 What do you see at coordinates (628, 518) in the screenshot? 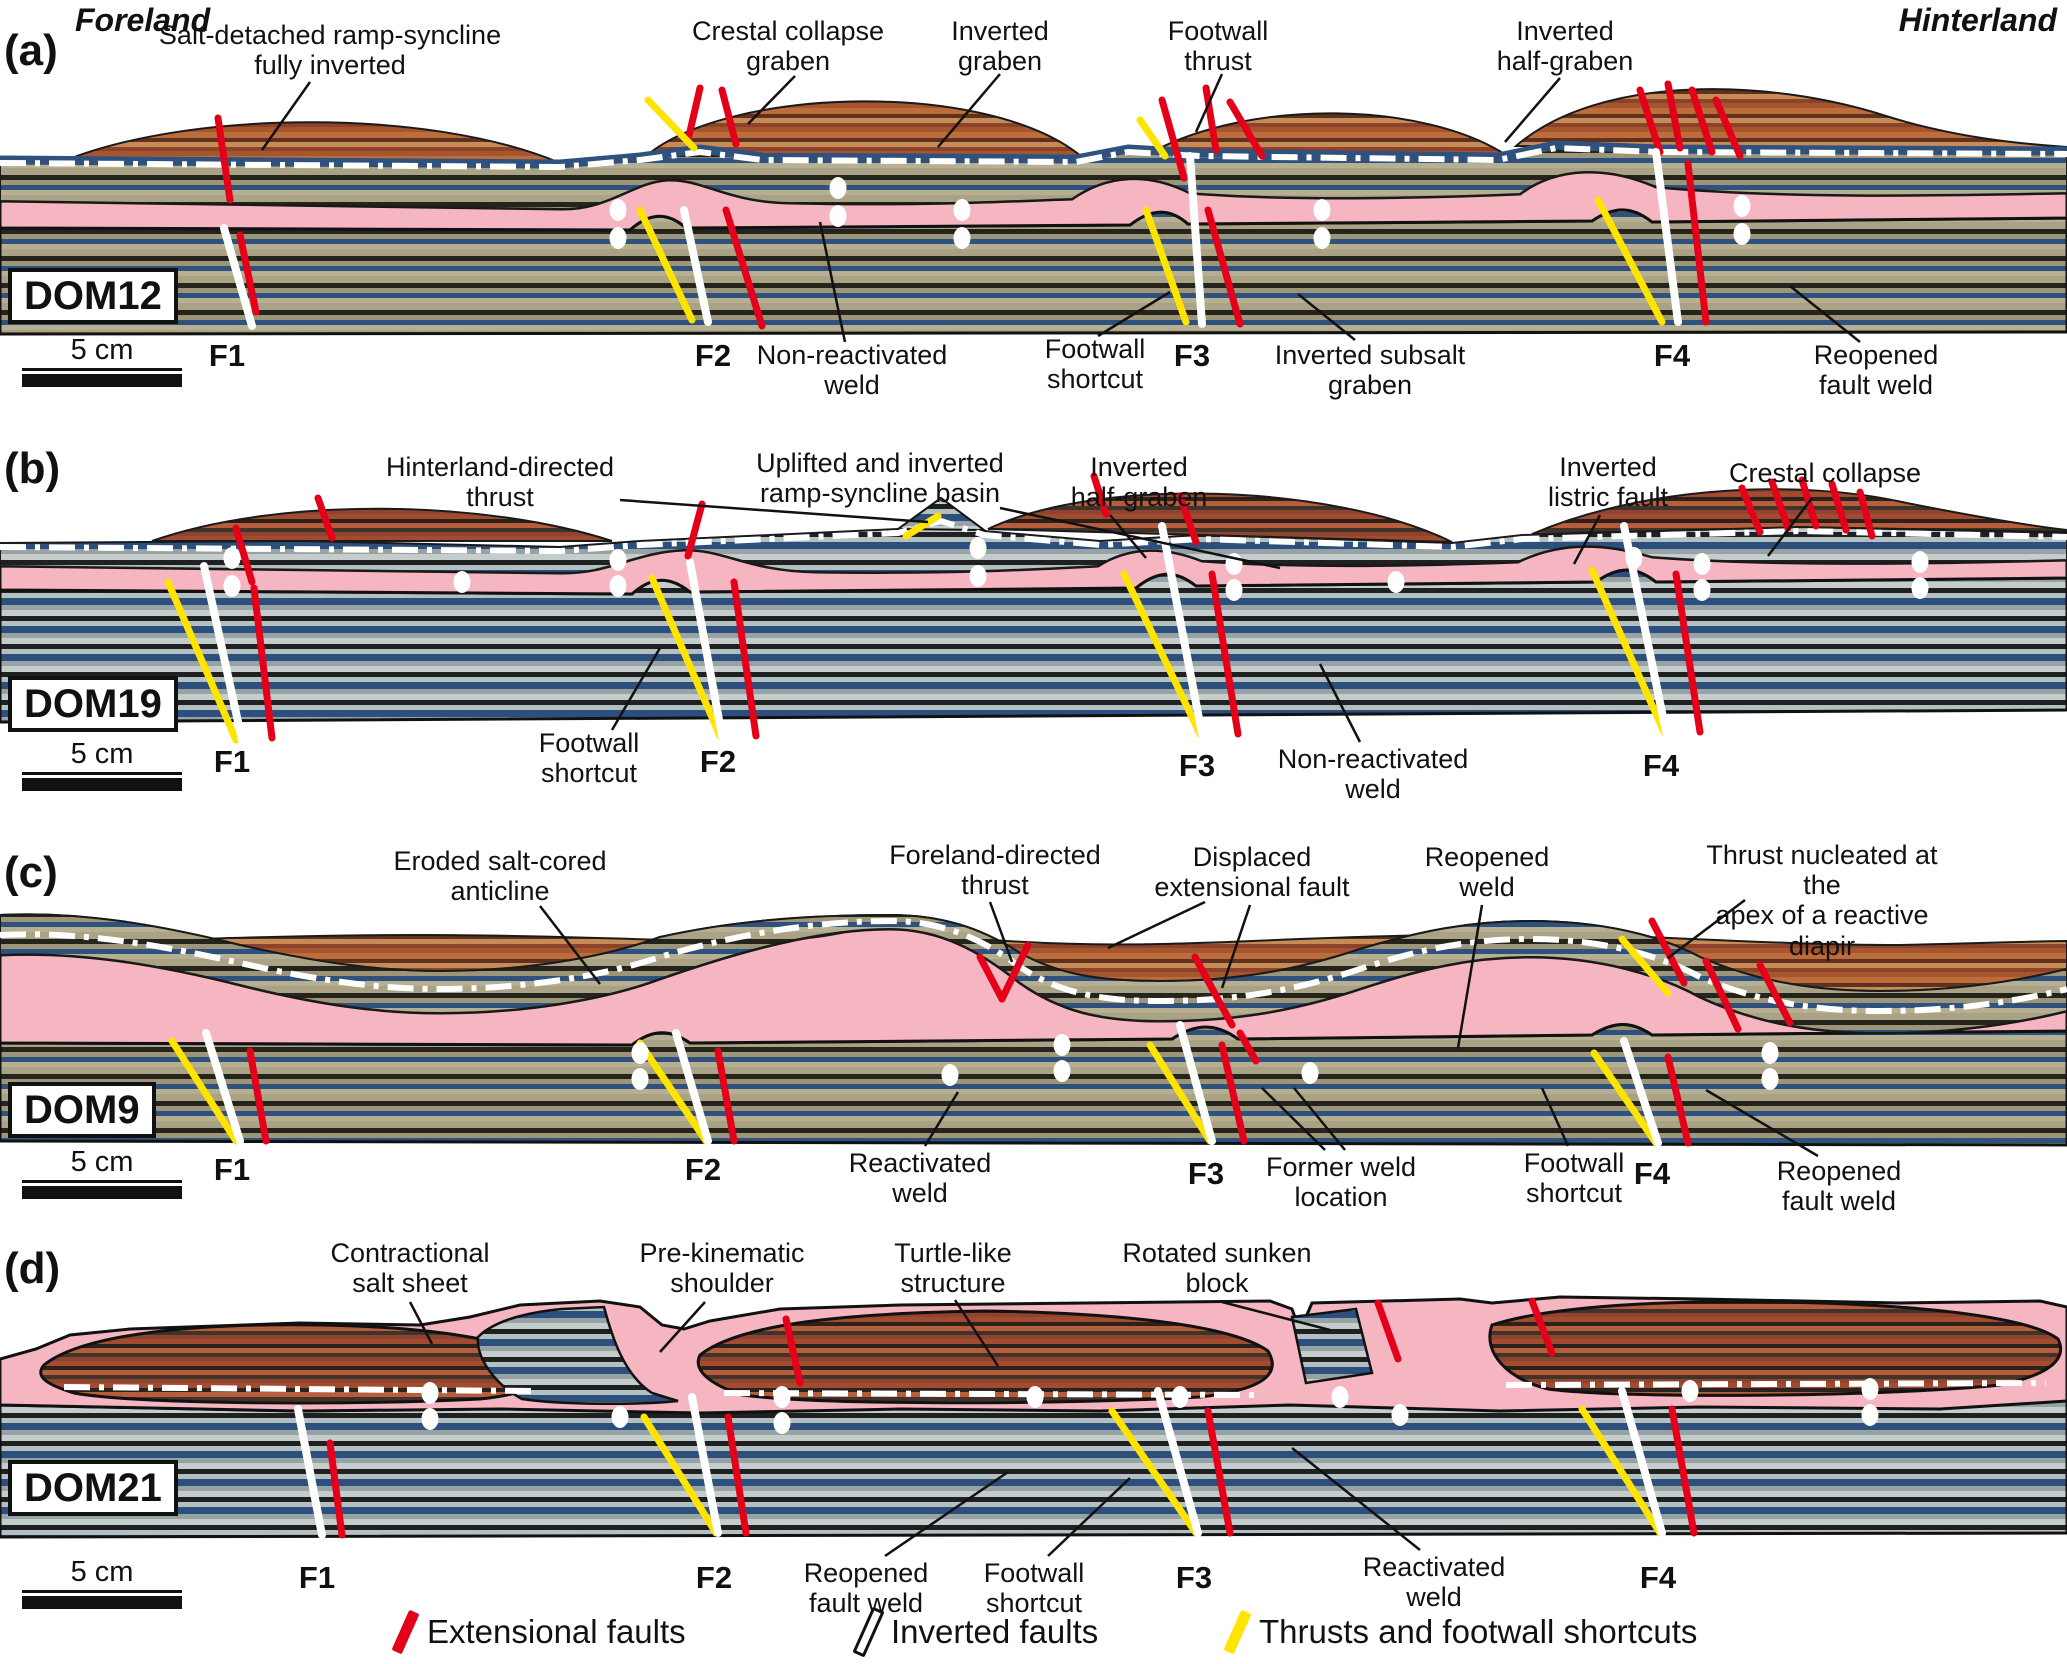
I see `hinterland-thrust` at bounding box center [628, 518].